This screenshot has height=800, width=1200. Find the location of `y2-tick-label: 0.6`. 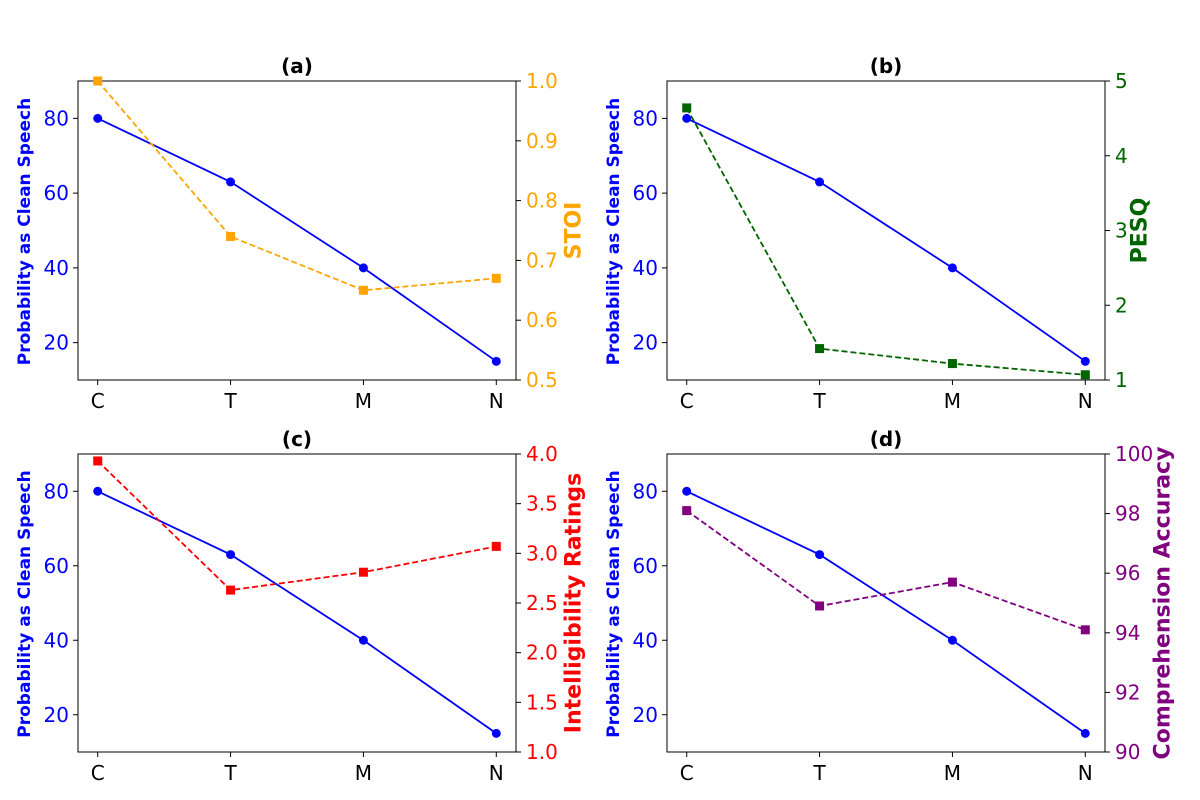

y2-tick-label: 0.6 is located at coordinates (542, 320).